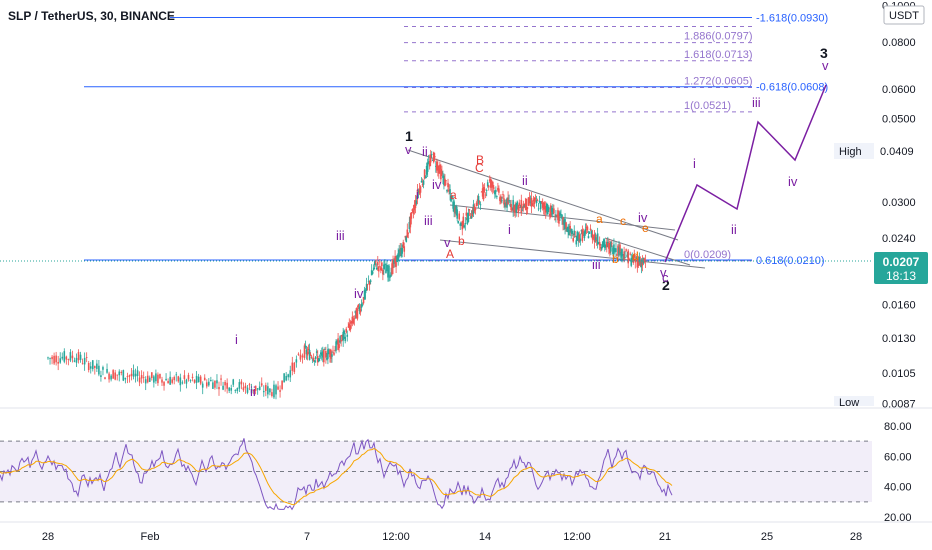 This screenshot has height=550, width=932. What do you see at coordinates (793, 181) in the screenshot?
I see `wave-label: iv` at bounding box center [793, 181].